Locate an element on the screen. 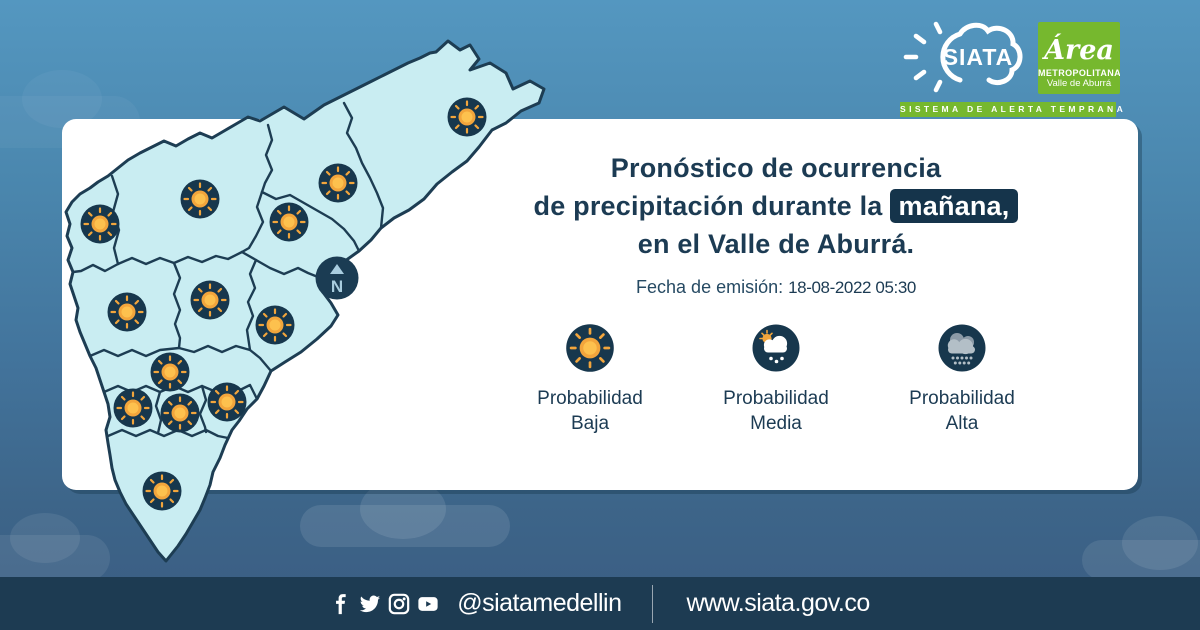  amva-logo-line2: METROPOLITANA is located at coordinates (1079, 73).